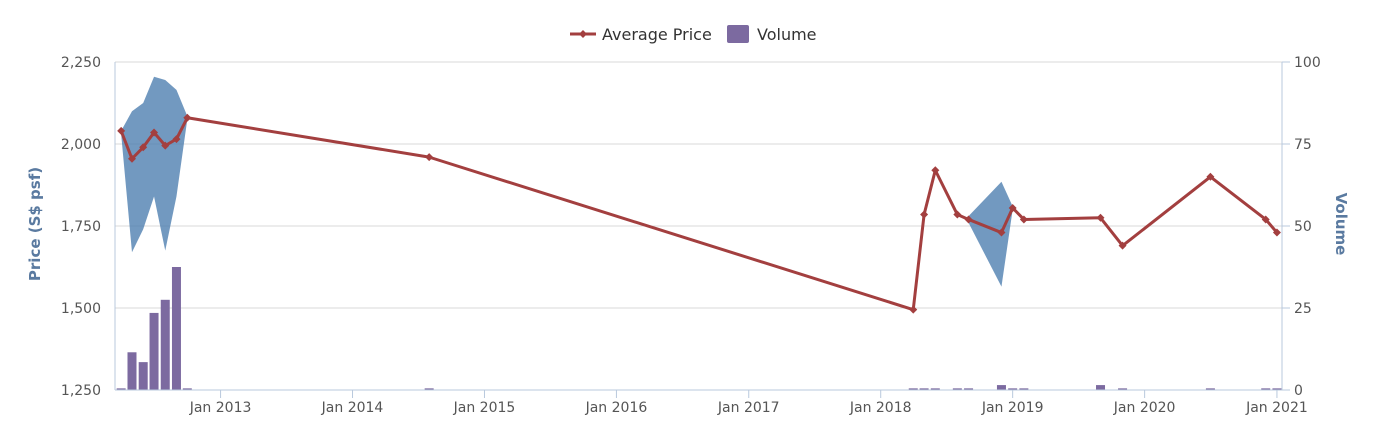 This screenshot has width=1380, height=436. What do you see at coordinates (484, 408) in the screenshot?
I see `x-tick-label: Jan 2015` at bounding box center [484, 408].